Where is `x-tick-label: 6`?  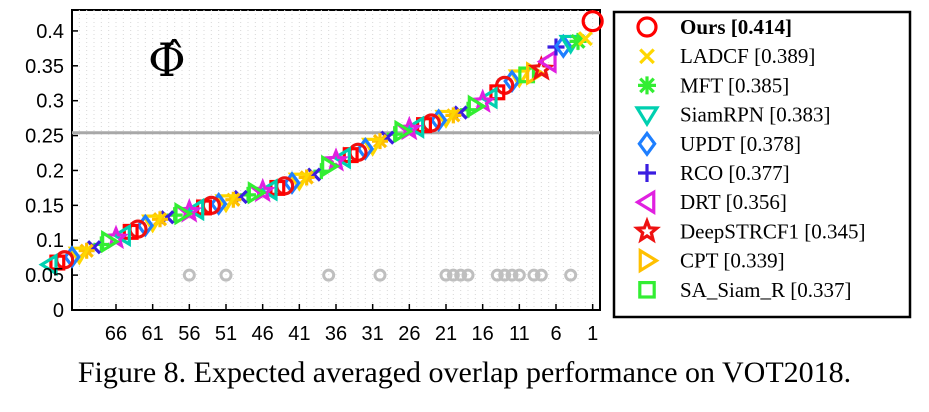
x-tick-label: 6 is located at coordinates (555, 334).